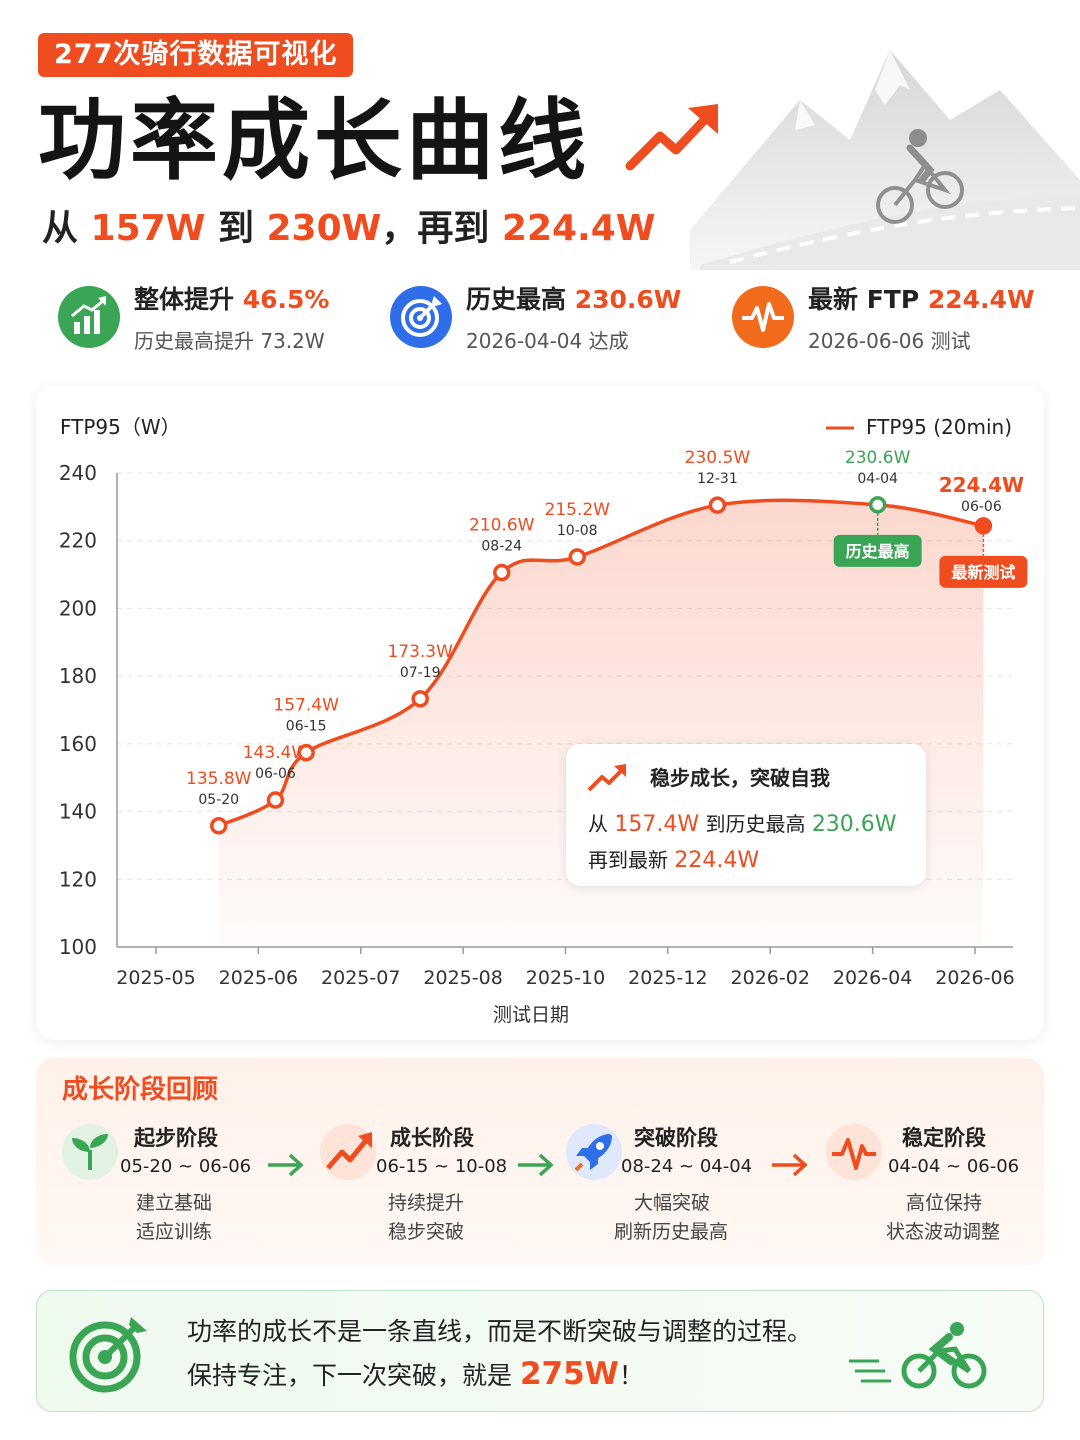 This screenshot has height=1440, width=1080. Describe the element at coordinates (78, 812) in the screenshot. I see `y-tick-label: 140` at that location.